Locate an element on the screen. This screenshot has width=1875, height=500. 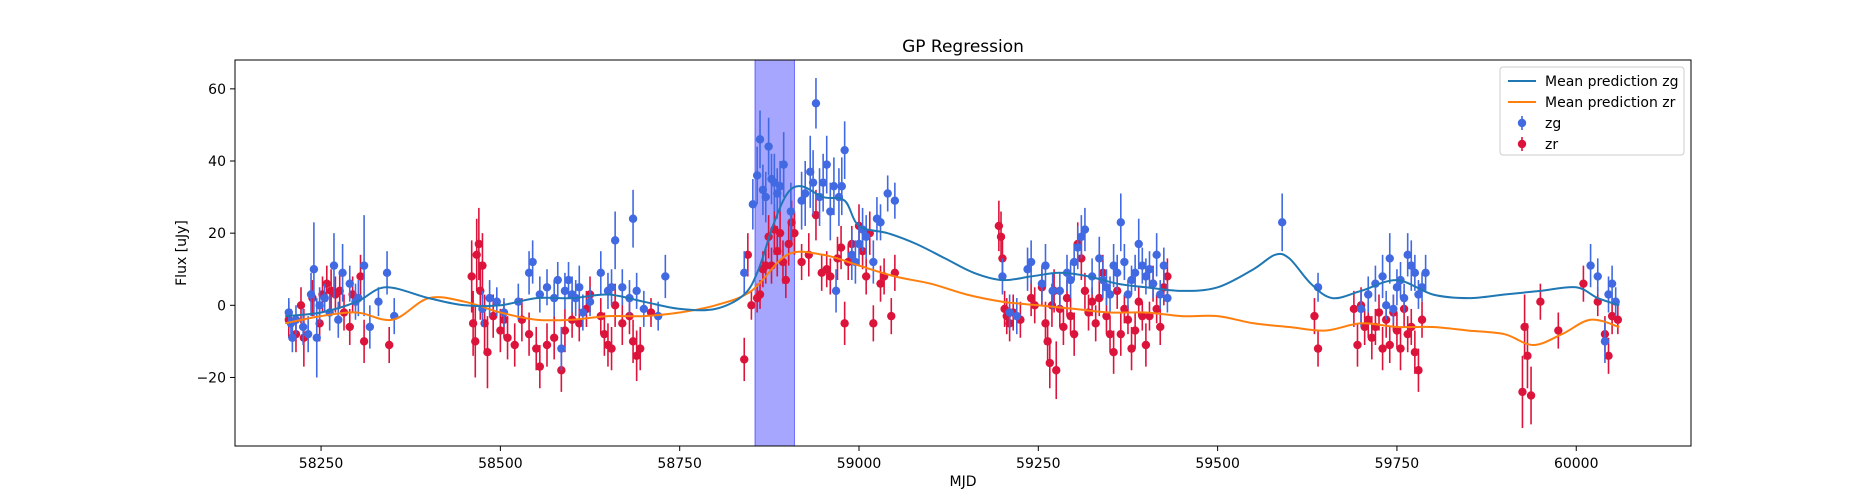
y-tick-label: −20 is located at coordinates (211, 378).